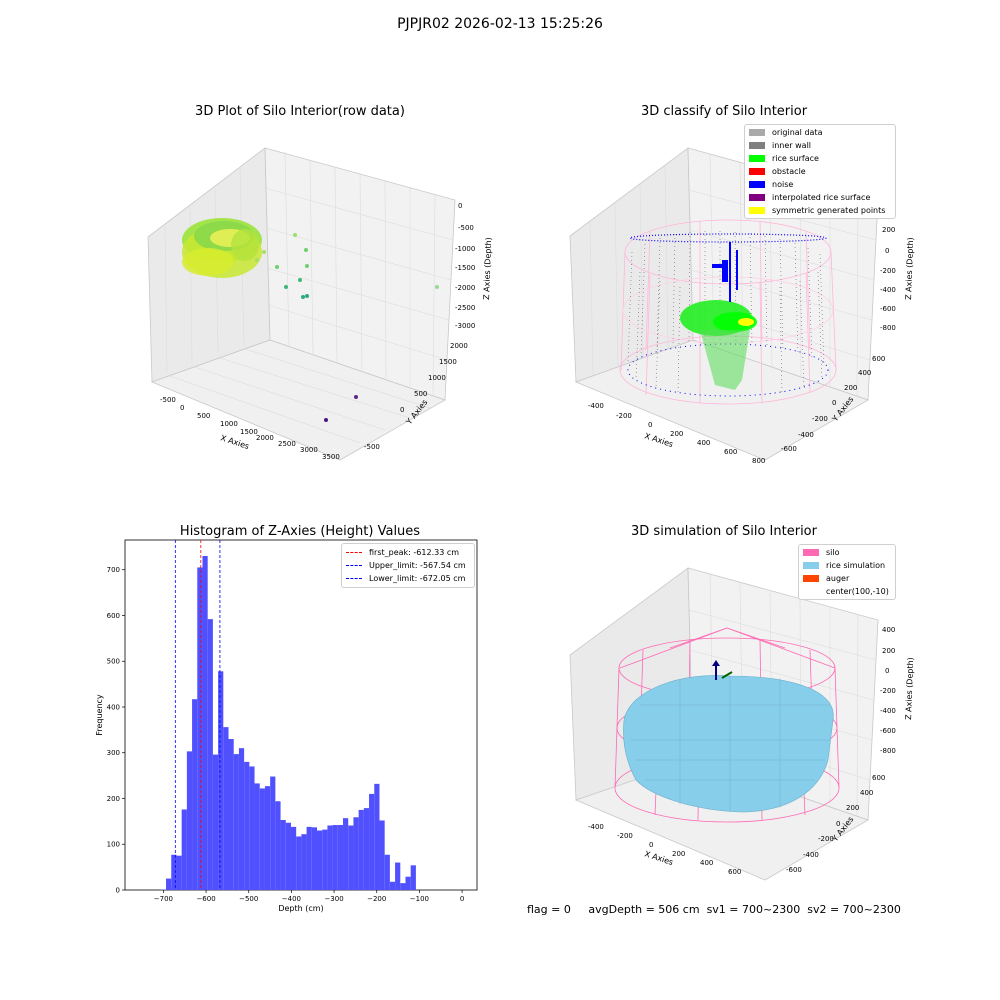  What do you see at coordinates (847, 565) in the screenshot?
I see `legend-item-rice-simulation: rice simulation` at bounding box center [847, 565].